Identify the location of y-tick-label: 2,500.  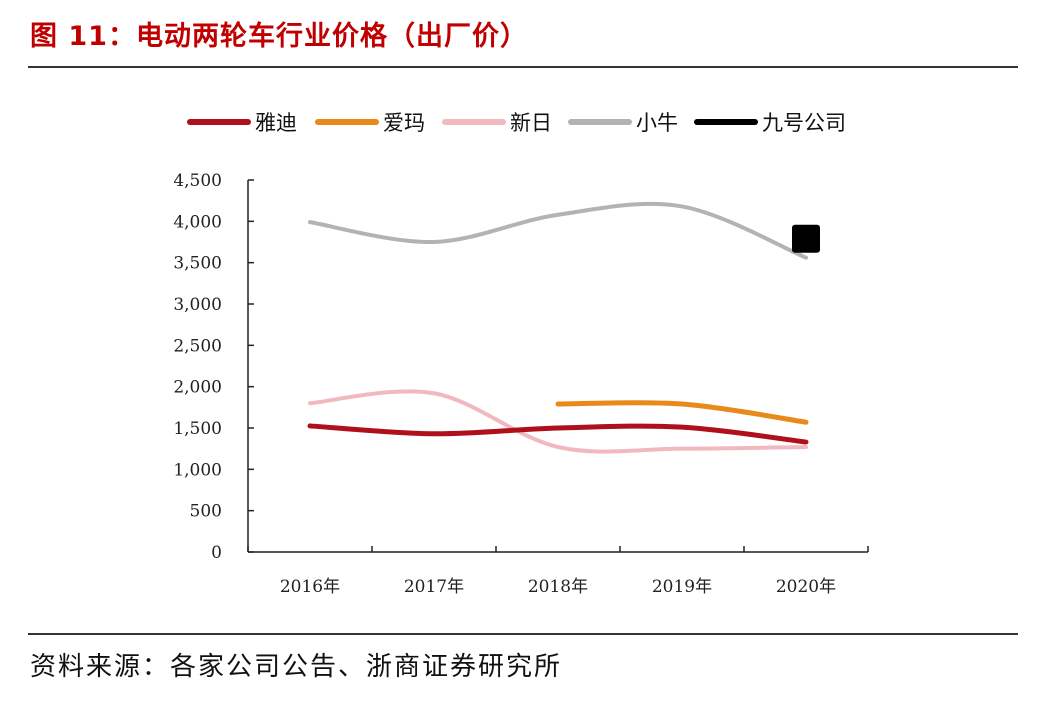
(197, 346).